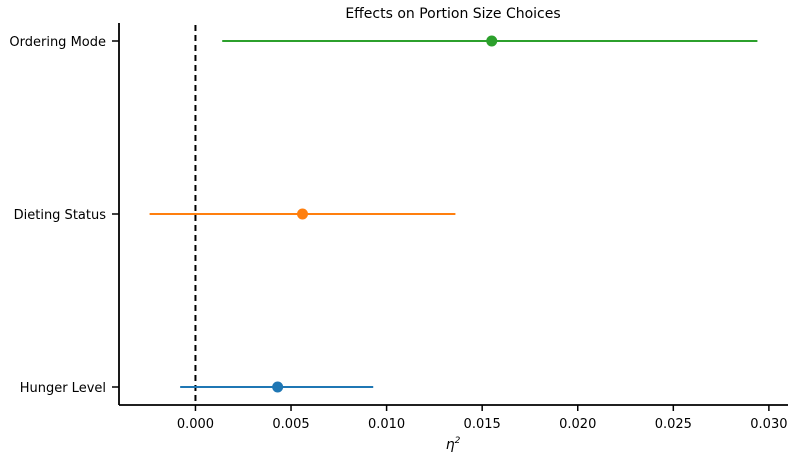 The width and height of the screenshot is (795, 464). Describe the element at coordinates (63, 388) in the screenshot. I see `y-tick-label: Hunger Level` at that location.